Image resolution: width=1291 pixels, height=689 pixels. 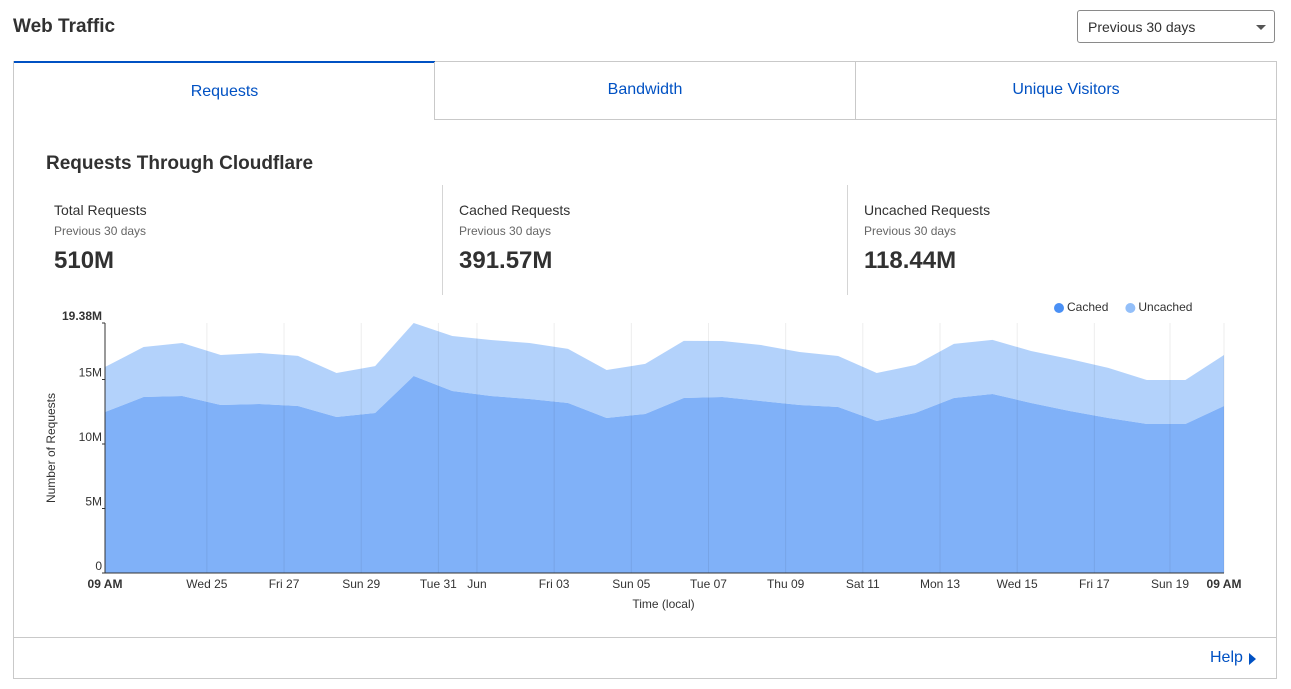 What do you see at coordinates (438, 584) in the screenshot?
I see `x-tick-label: Tue 31` at bounding box center [438, 584].